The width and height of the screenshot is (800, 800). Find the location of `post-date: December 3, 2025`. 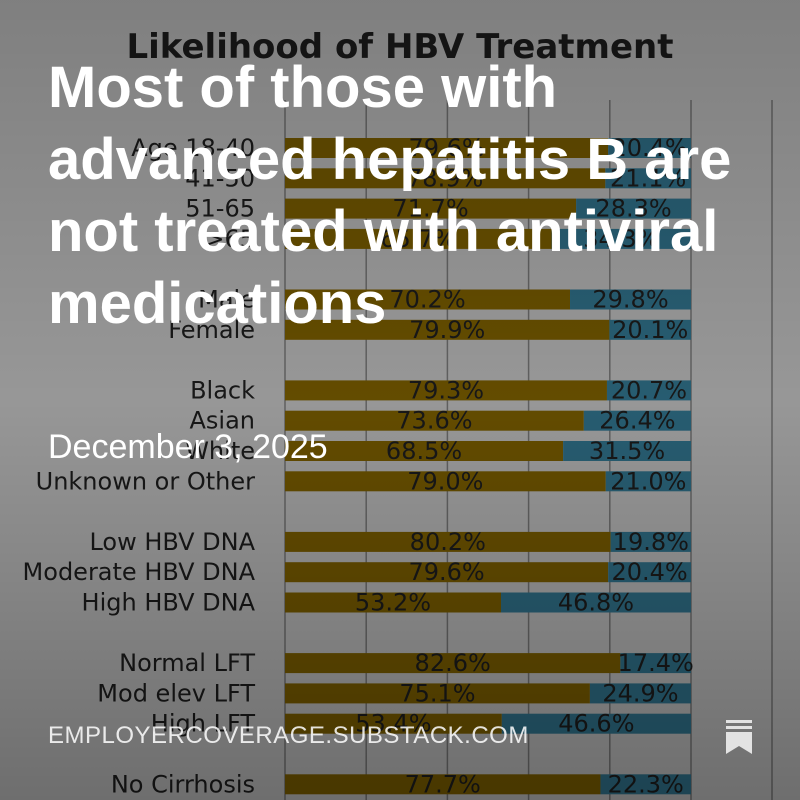

post-date: December 3, 2025 is located at coordinates (188, 447).